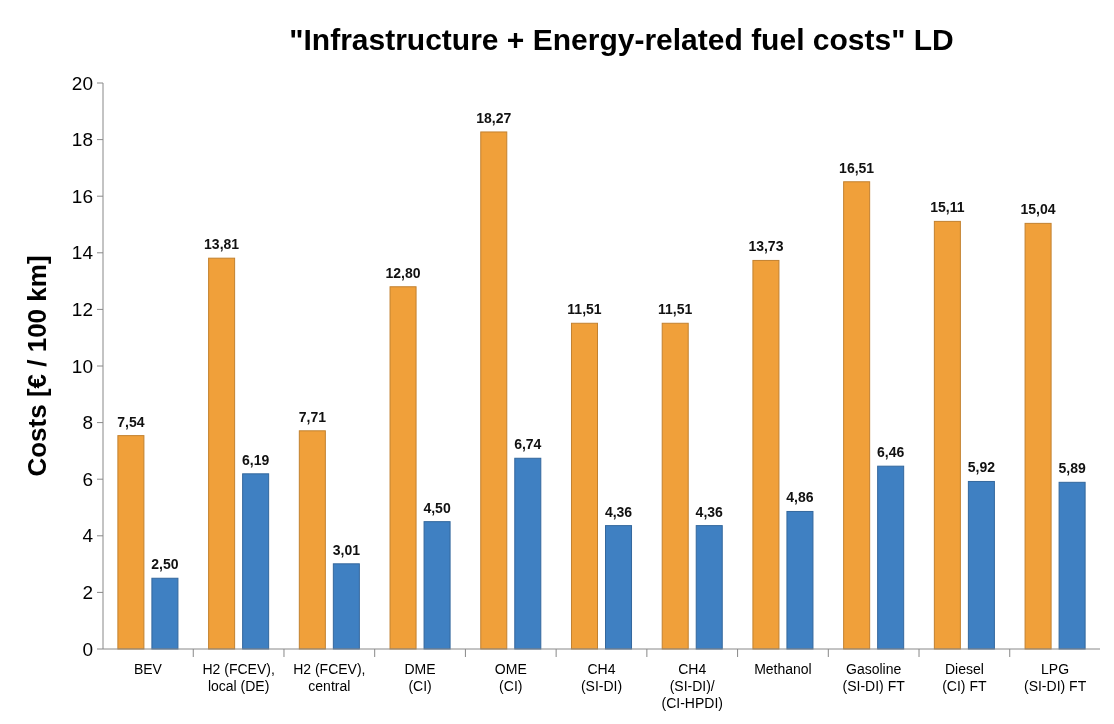 This screenshot has width=1114, height=724. What do you see at coordinates (1072, 468) in the screenshot?
I see `data-label: 5,89` at bounding box center [1072, 468].